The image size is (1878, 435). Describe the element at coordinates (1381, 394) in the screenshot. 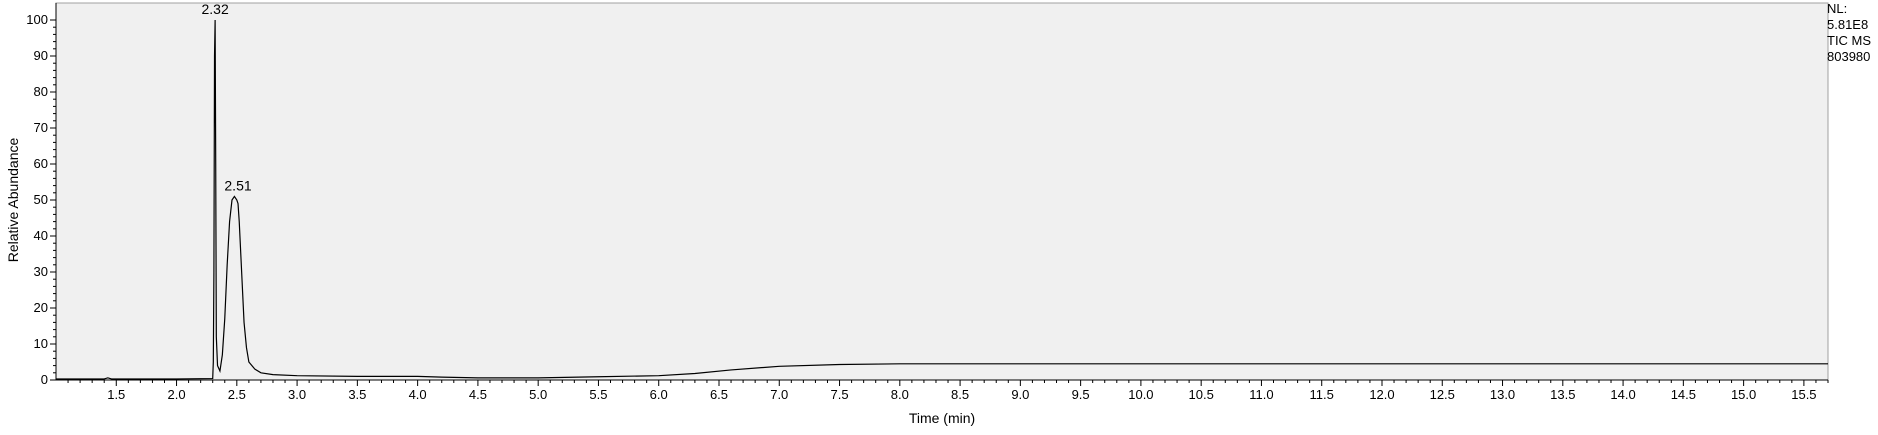

I see `x-tick-label: 12.0` at that location.